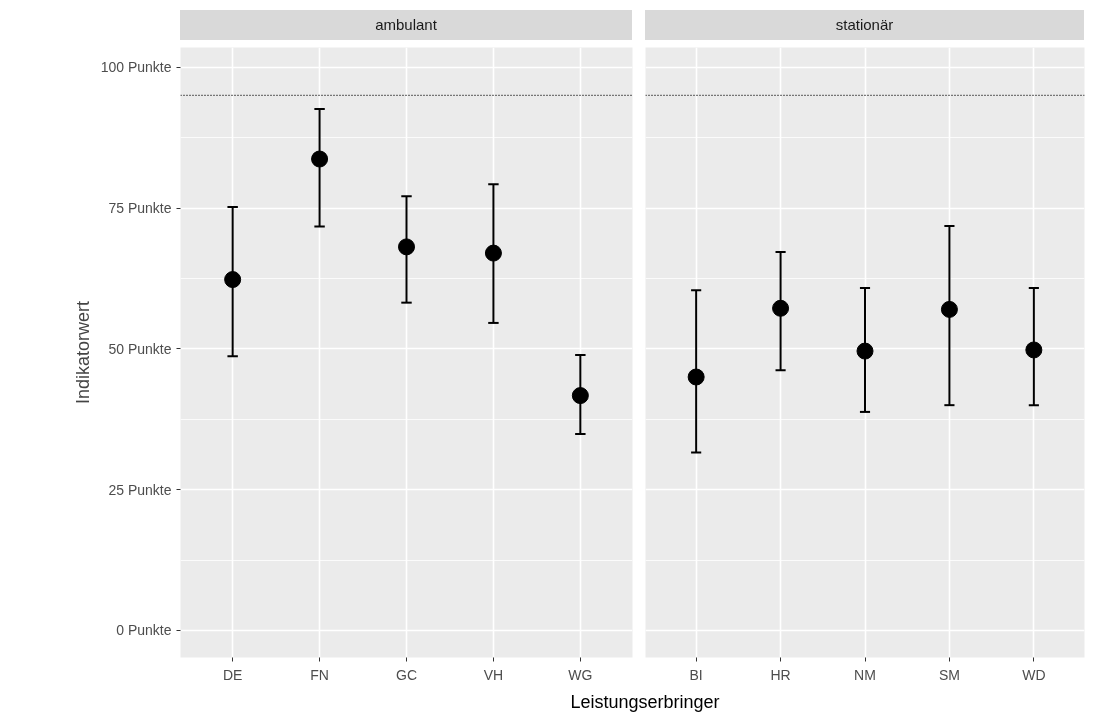  I want to click on chart-title: ambulant, so click(406, 25).